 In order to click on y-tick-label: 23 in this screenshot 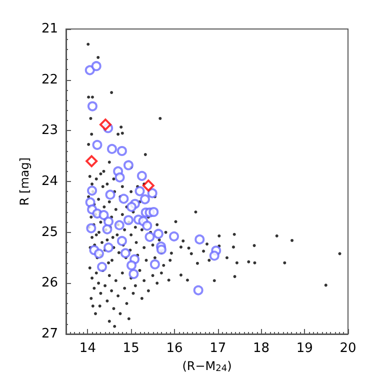, I will do `click(49, 130)`.